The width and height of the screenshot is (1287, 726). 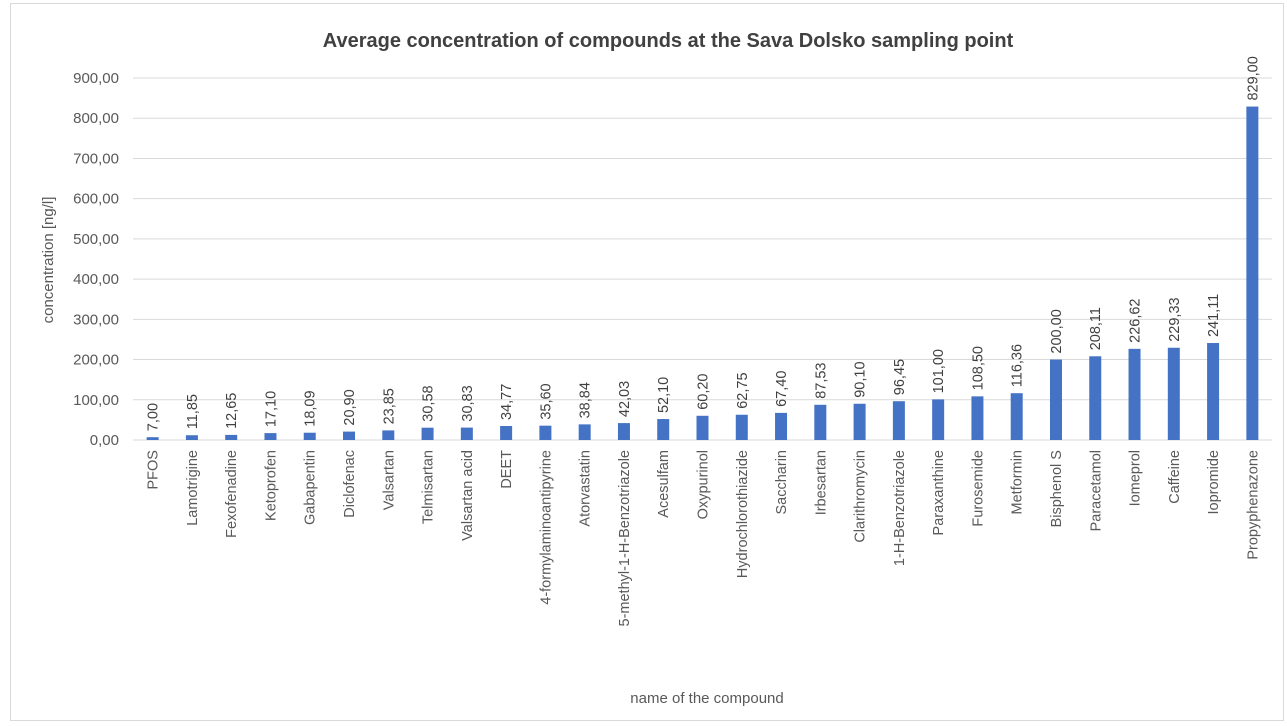 What do you see at coordinates (271, 409) in the screenshot?
I see `data-label: 17,10` at bounding box center [271, 409].